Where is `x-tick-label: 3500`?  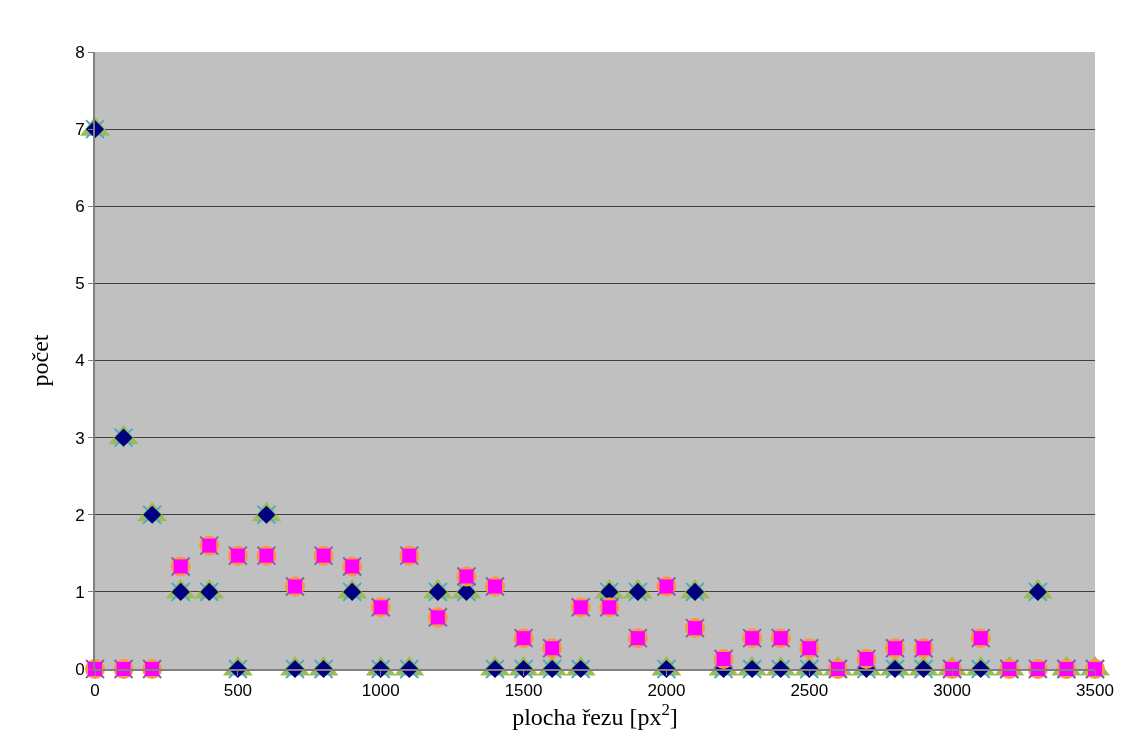 x-tick-label: 3500 is located at coordinates (1095, 691).